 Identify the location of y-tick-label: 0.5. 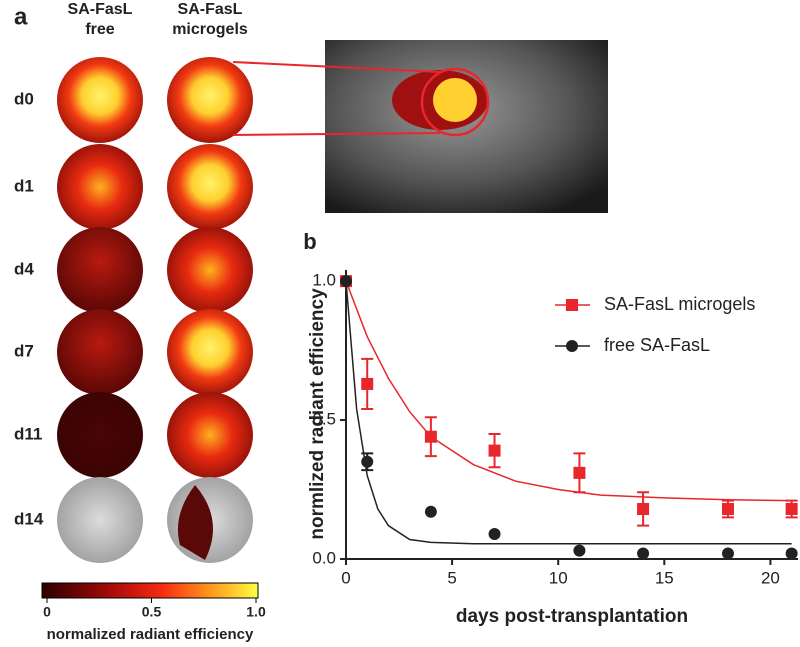
(324, 419).